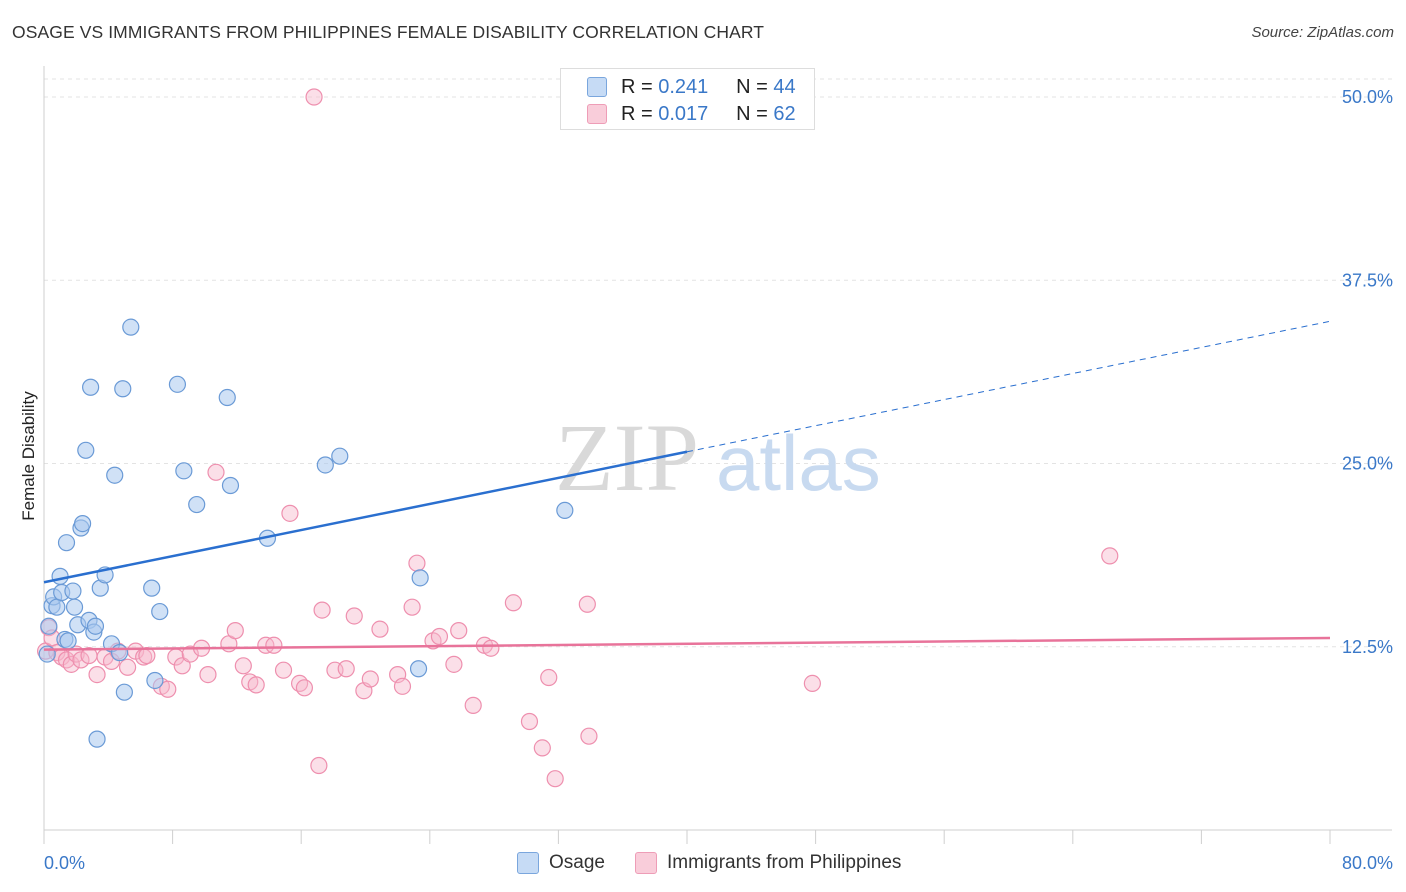  I want to click on trend-line-philippines, so click(687, 643).